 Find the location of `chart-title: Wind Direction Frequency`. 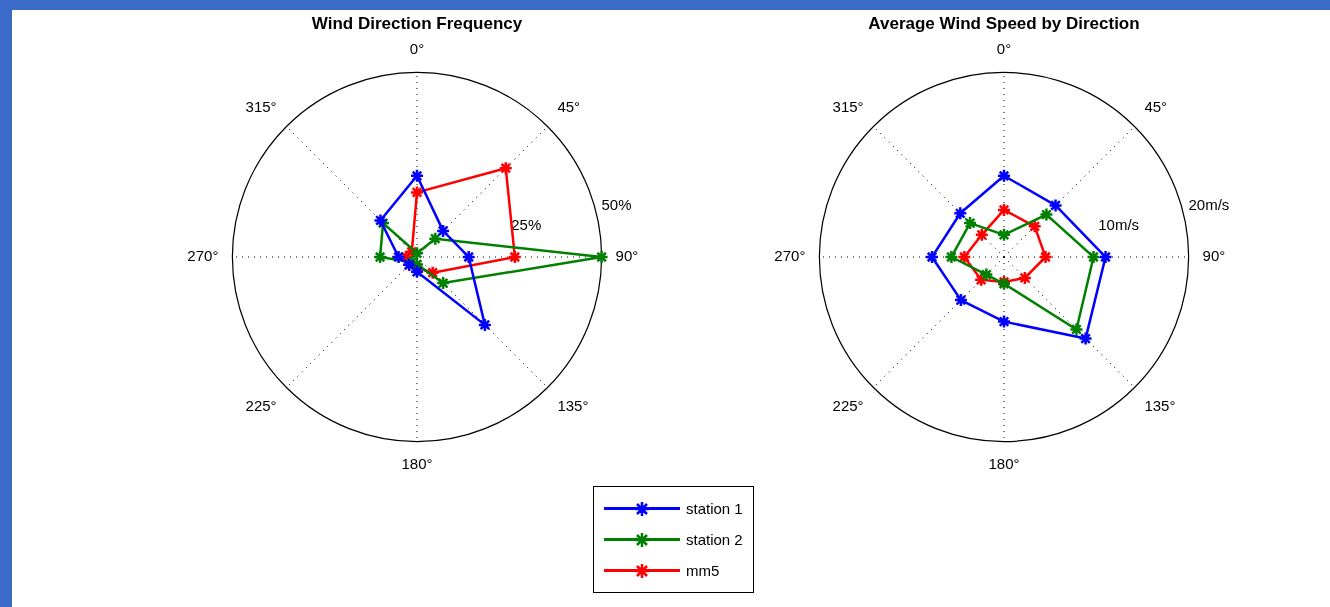

chart-title: Wind Direction Frequency is located at coordinates (417, 23).